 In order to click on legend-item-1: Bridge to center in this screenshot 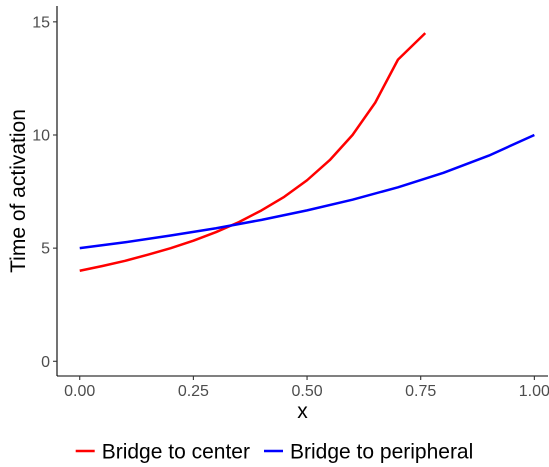, I will do `click(162, 452)`.